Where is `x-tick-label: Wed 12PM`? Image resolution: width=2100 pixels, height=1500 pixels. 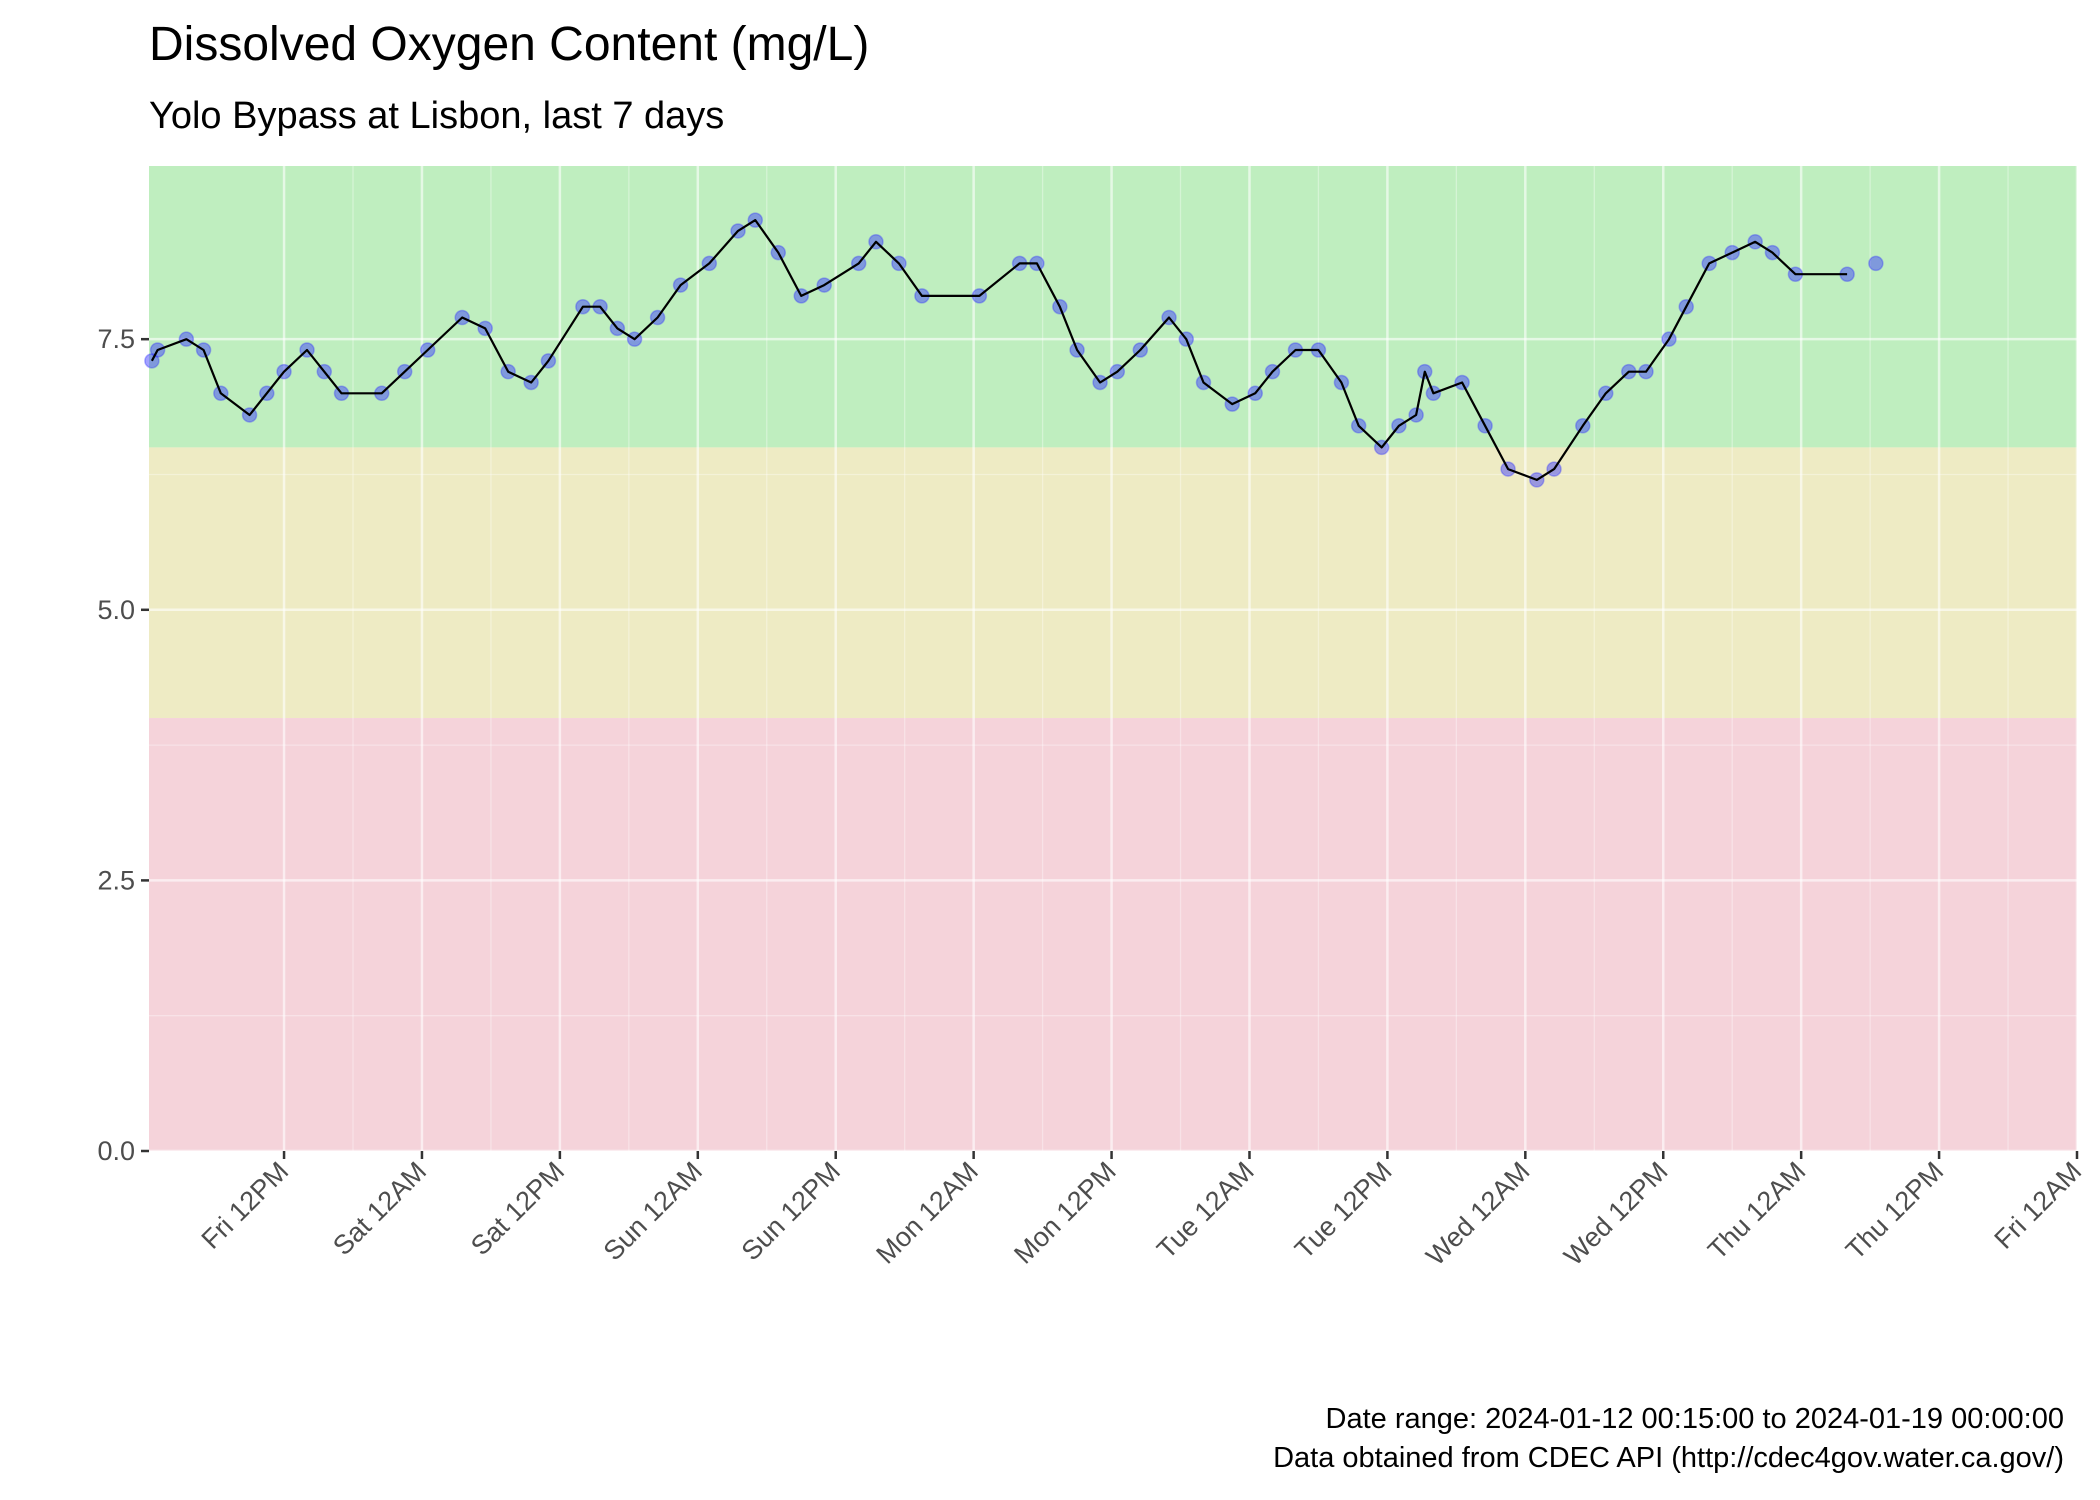 x-tick-label: Wed 12PM is located at coordinates (1615, 1213).